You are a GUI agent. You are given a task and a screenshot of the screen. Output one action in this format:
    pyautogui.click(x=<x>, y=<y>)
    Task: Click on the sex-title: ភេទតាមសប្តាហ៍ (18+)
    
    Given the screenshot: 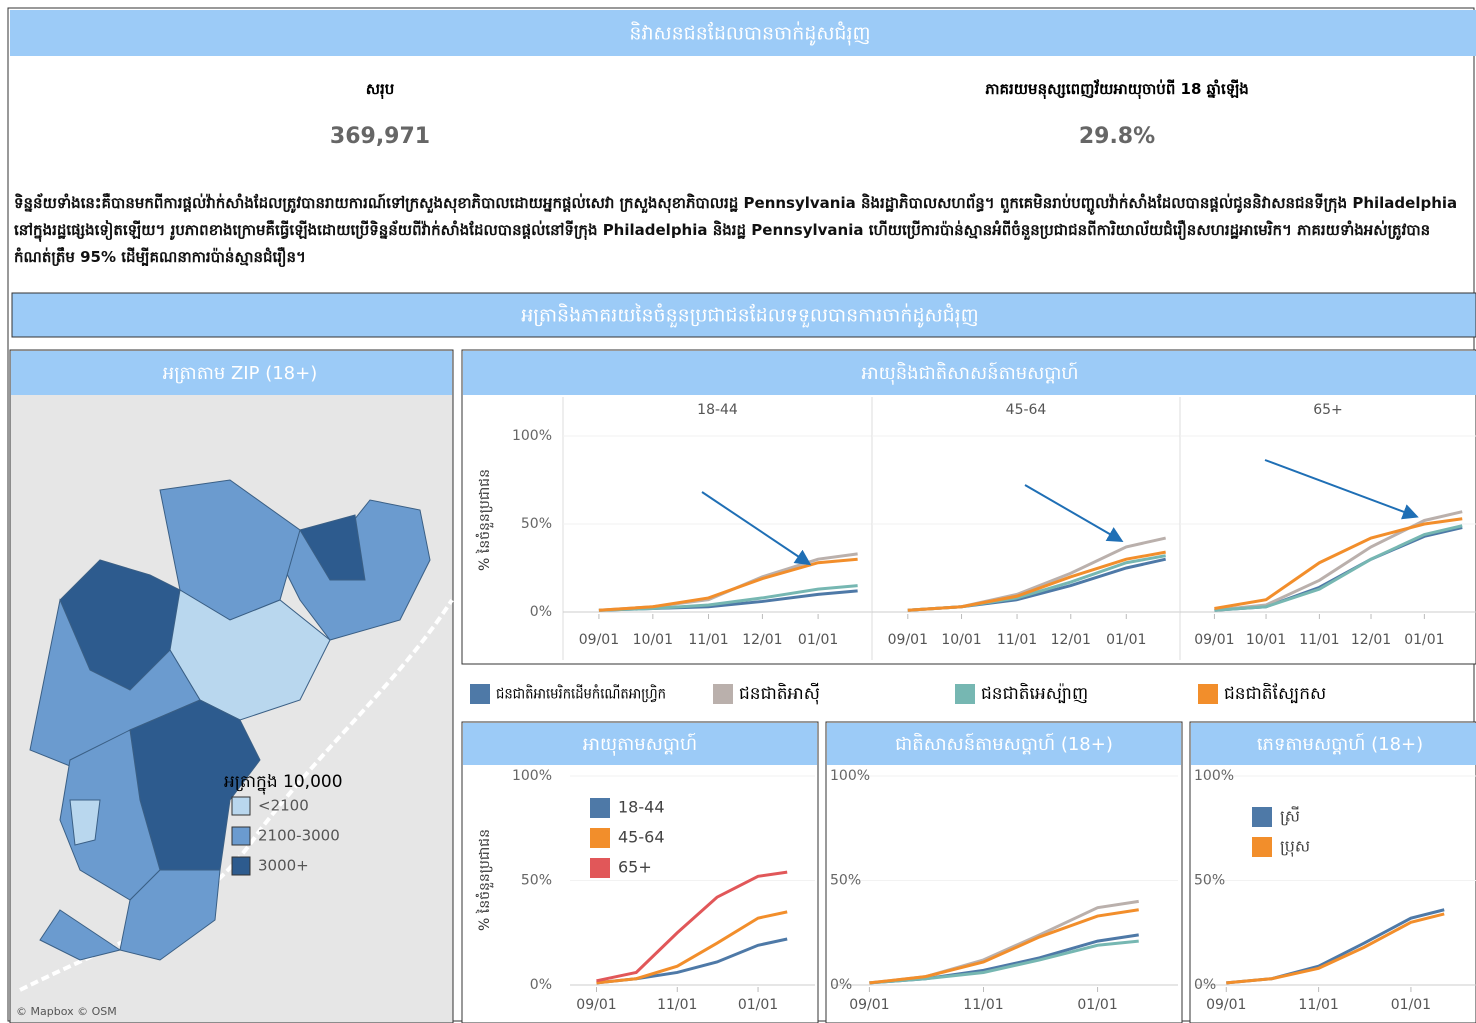 What is the action you would take?
    pyautogui.click(x=1340, y=743)
    